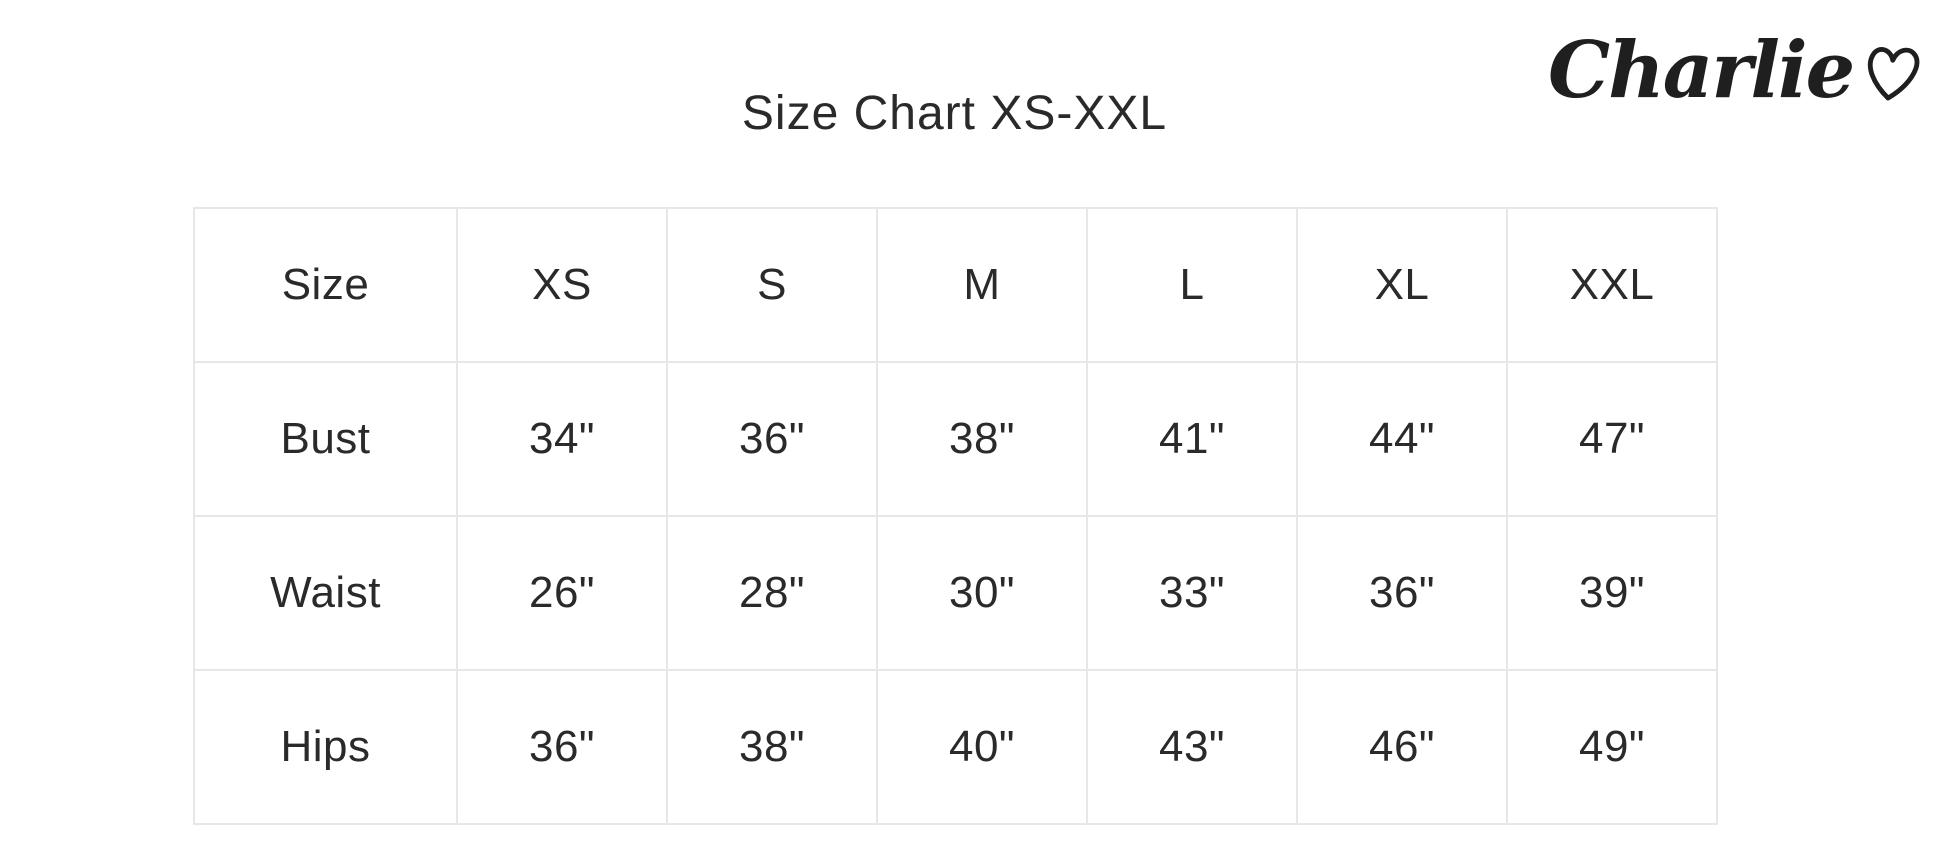 Image resolution: width=1946 pixels, height=864 pixels. Describe the element at coordinates (1192, 747) in the screenshot. I see `table-cell: 43"` at that location.